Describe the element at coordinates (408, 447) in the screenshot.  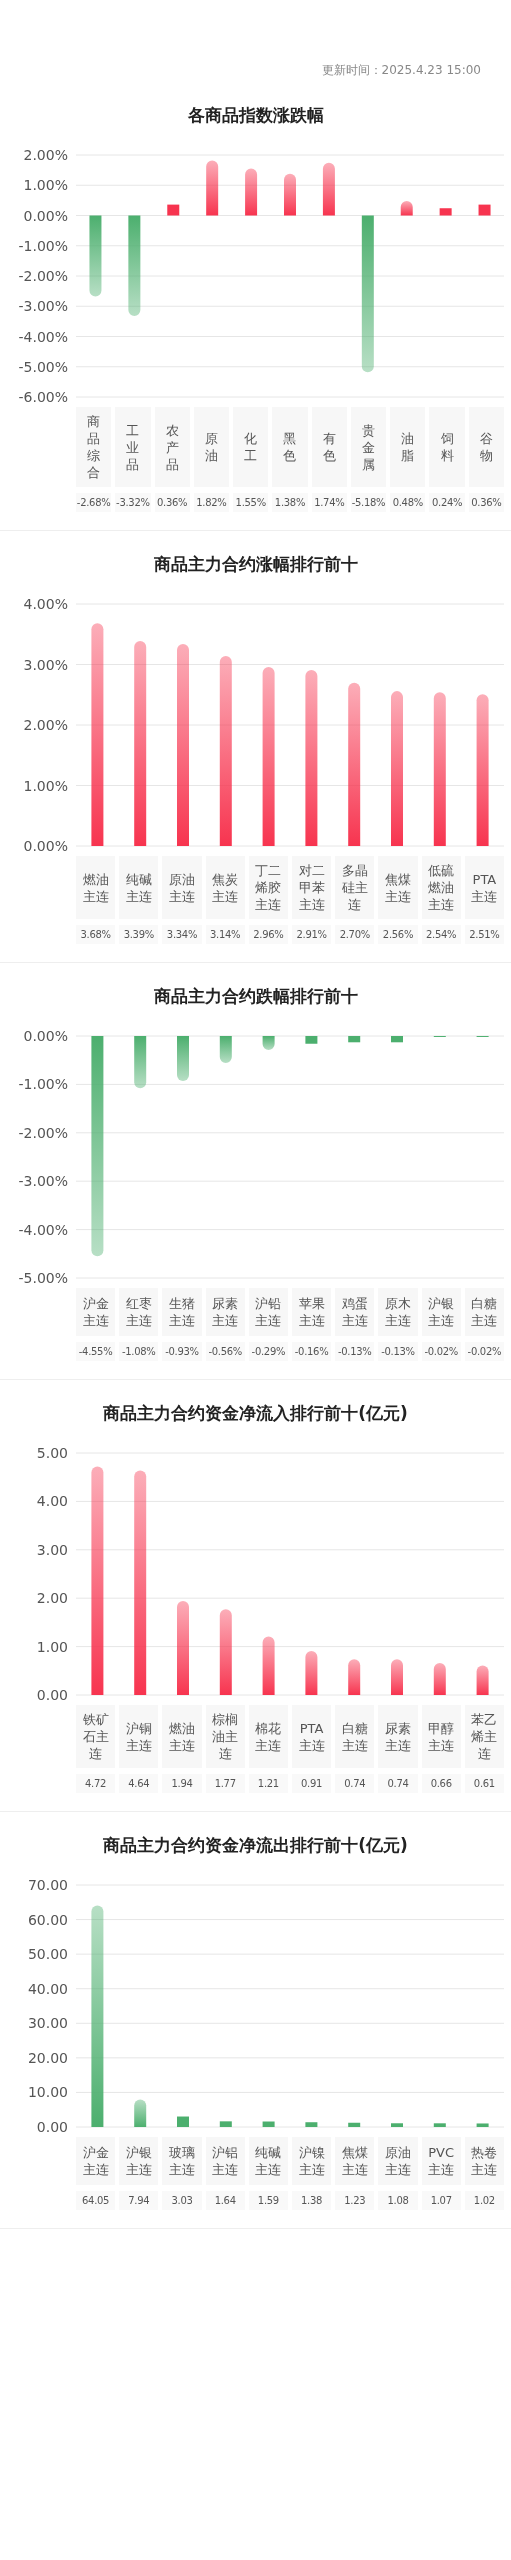
I see `x-tick-label: 油脂` at that location.